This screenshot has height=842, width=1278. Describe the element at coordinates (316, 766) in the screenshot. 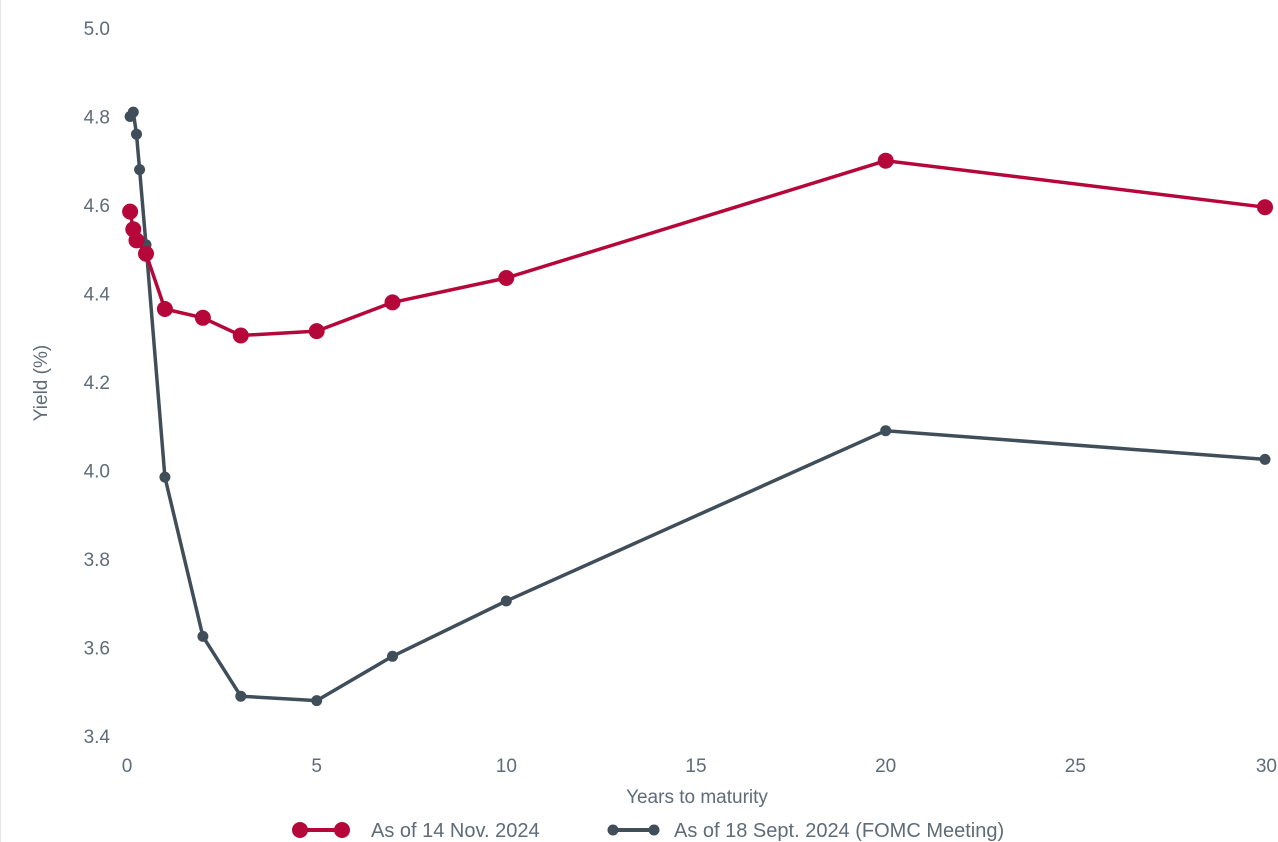

I see `x-tick-label: 5` at that location.